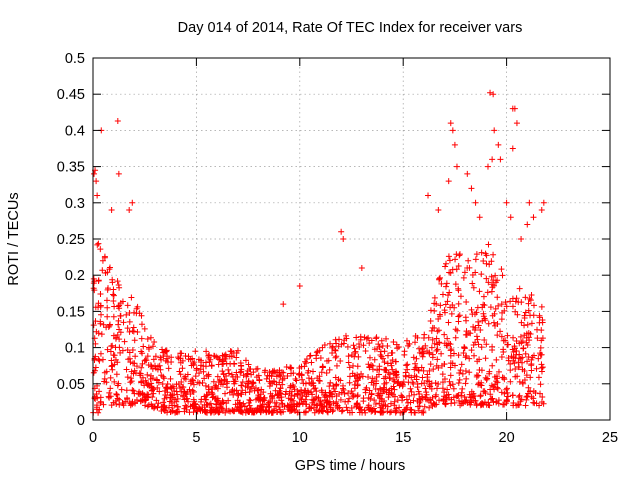 The image size is (640, 480). What do you see at coordinates (71, 385) in the screenshot?
I see `y-tick-label: 0.05` at bounding box center [71, 385].